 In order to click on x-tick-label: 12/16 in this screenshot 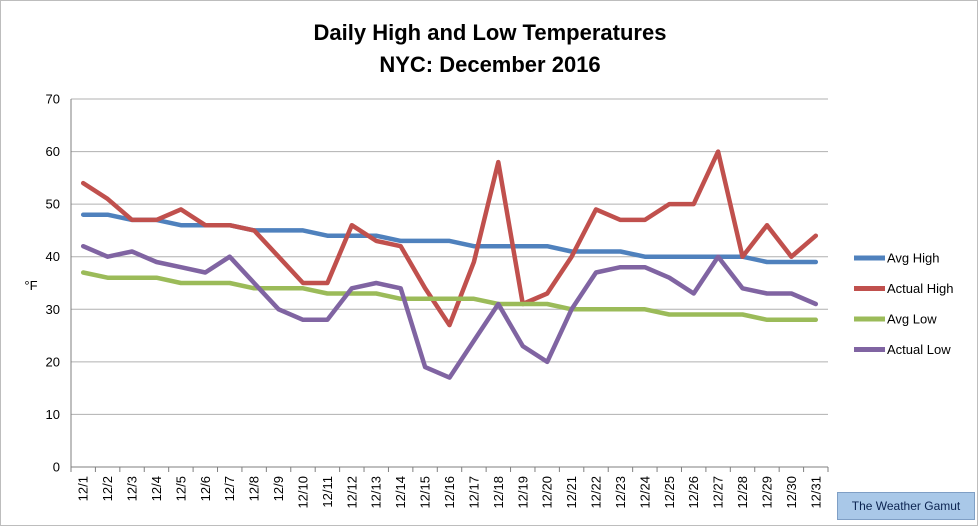, I will do `click(449, 492)`.